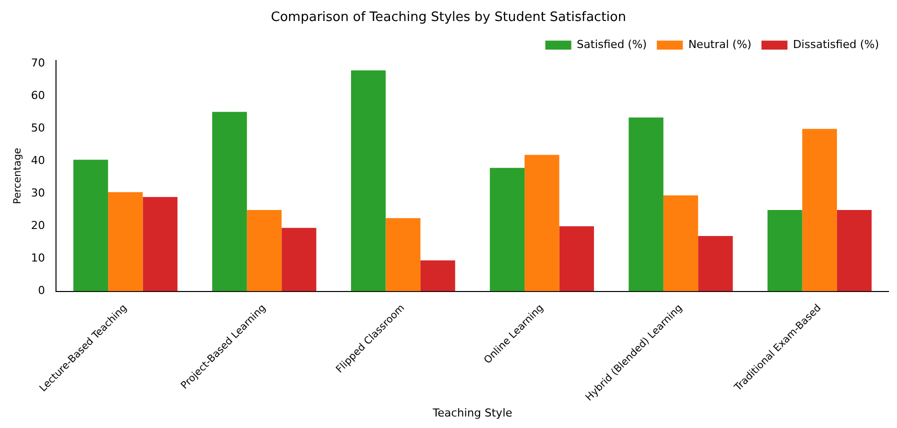 Image resolution: width=897 pixels, height=428 pixels. Describe the element at coordinates (37, 193) in the screenshot. I see `y-tick-label: 30` at that location.